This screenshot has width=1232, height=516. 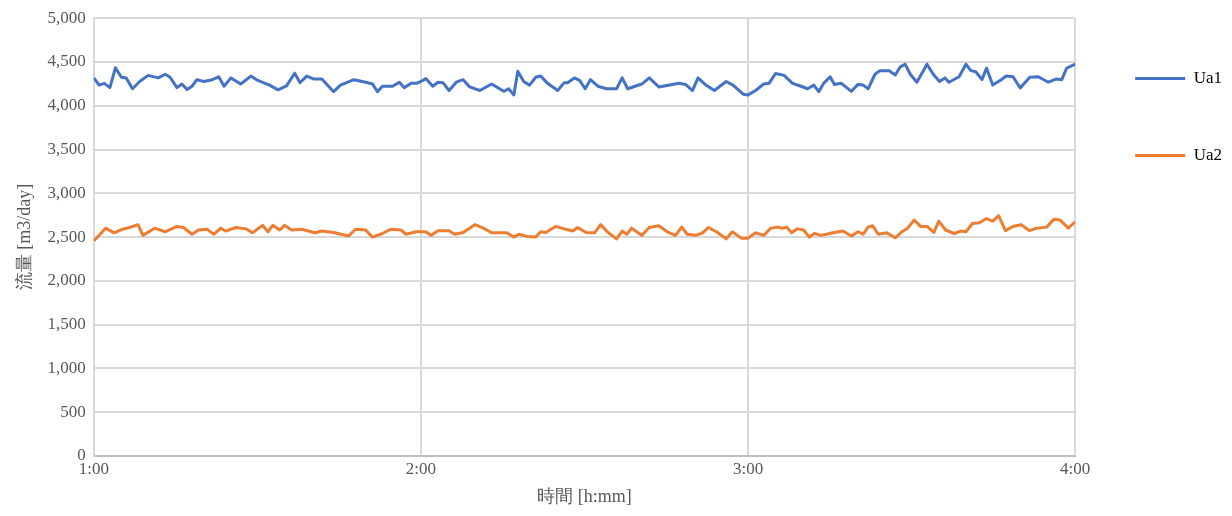 I want to click on y-tick-label: 2,500, so click(x=66, y=236).